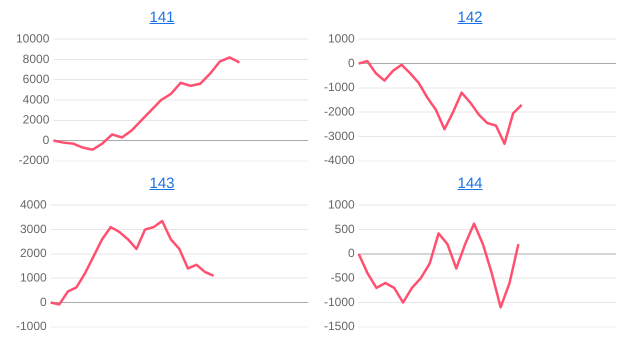 Image resolution: width=632 pixels, height=345 pixels. Describe the element at coordinates (343, 277) in the screenshot. I see `y-tick-label: -500` at that location.